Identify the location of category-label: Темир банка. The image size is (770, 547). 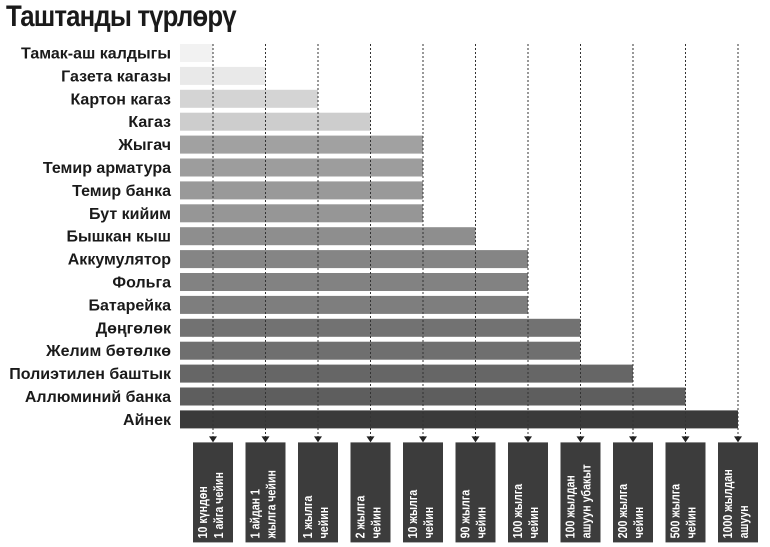
(121, 191).